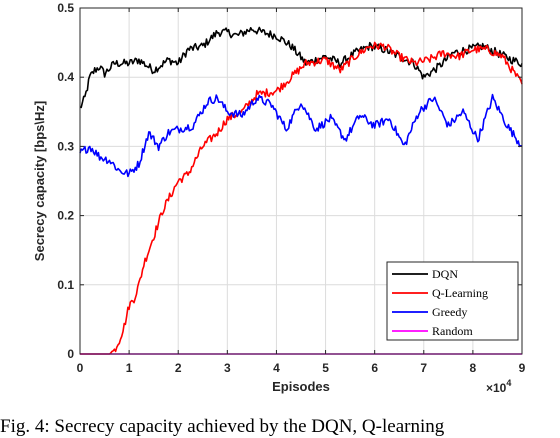  What do you see at coordinates (129, 368) in the screenshot?
I see `x-tick-label-1: 1` at bounding box center [129, 368].